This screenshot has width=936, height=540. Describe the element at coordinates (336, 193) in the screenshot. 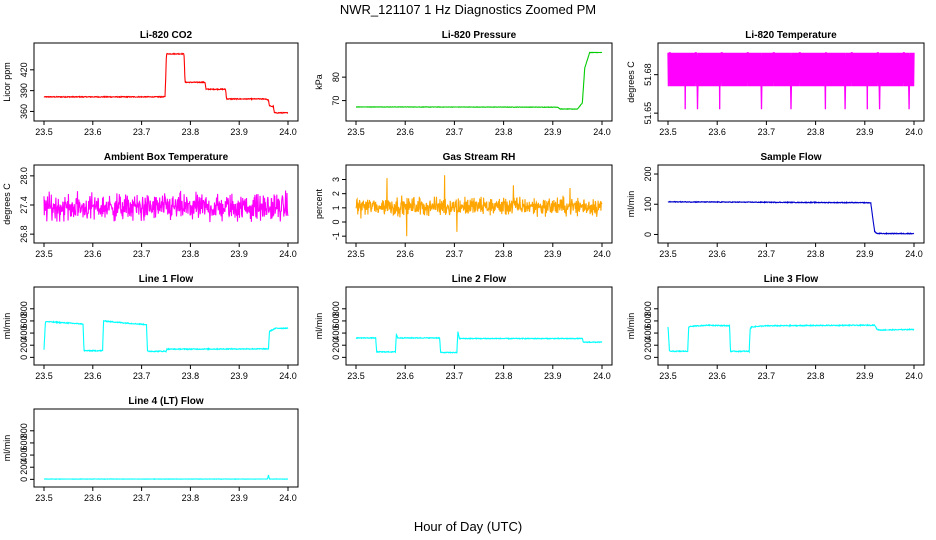

I see `y-tick-label: 2` at that location.